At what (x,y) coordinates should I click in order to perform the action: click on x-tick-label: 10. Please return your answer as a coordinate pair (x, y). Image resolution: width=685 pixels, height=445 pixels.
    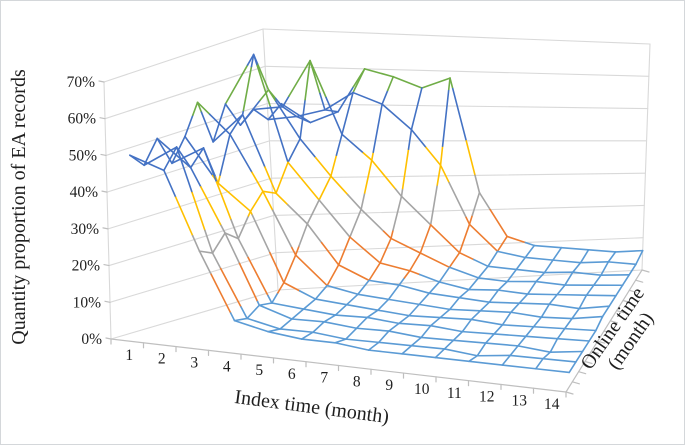
    Looking at the image, I should click on (422, 389).